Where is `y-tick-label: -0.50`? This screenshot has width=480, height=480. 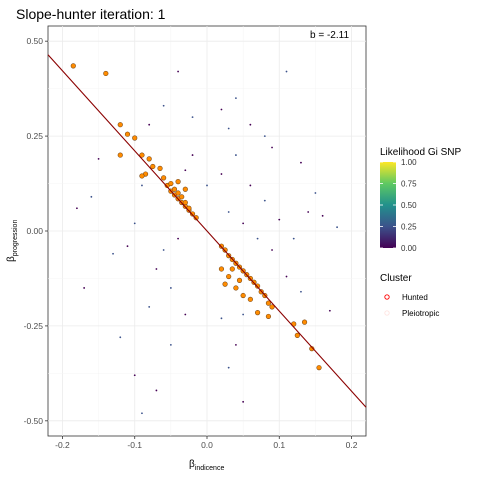
y-tick-label: -0.50 is located at coordinates (34, 421).